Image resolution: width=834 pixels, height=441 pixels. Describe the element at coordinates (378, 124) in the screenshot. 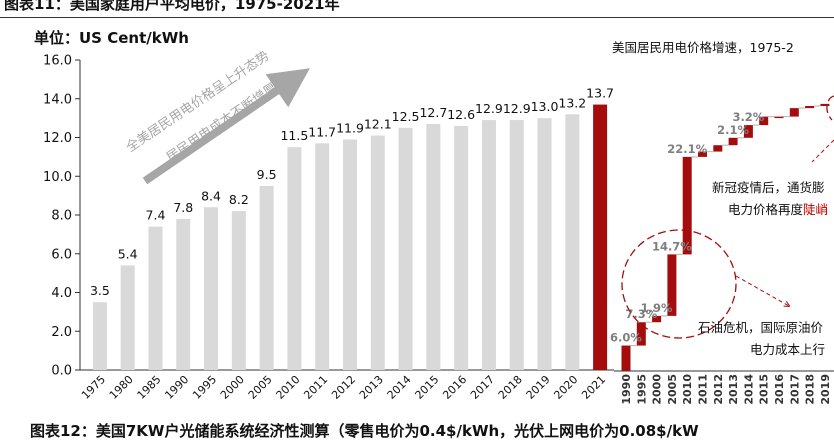

I see `value-label-2013: 12.1` at that location.